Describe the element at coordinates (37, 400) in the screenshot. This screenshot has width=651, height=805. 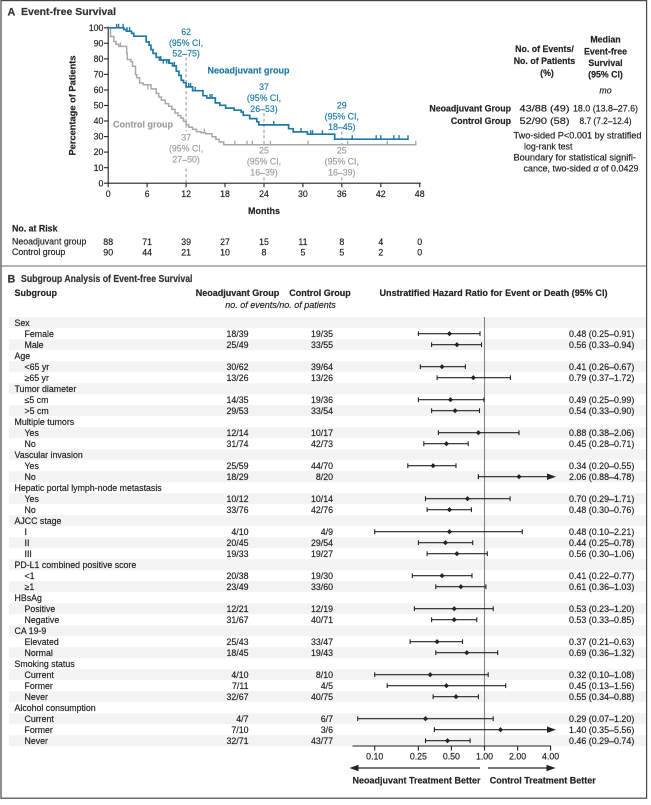
I see `svg-text: ≤5 cm` at that location.